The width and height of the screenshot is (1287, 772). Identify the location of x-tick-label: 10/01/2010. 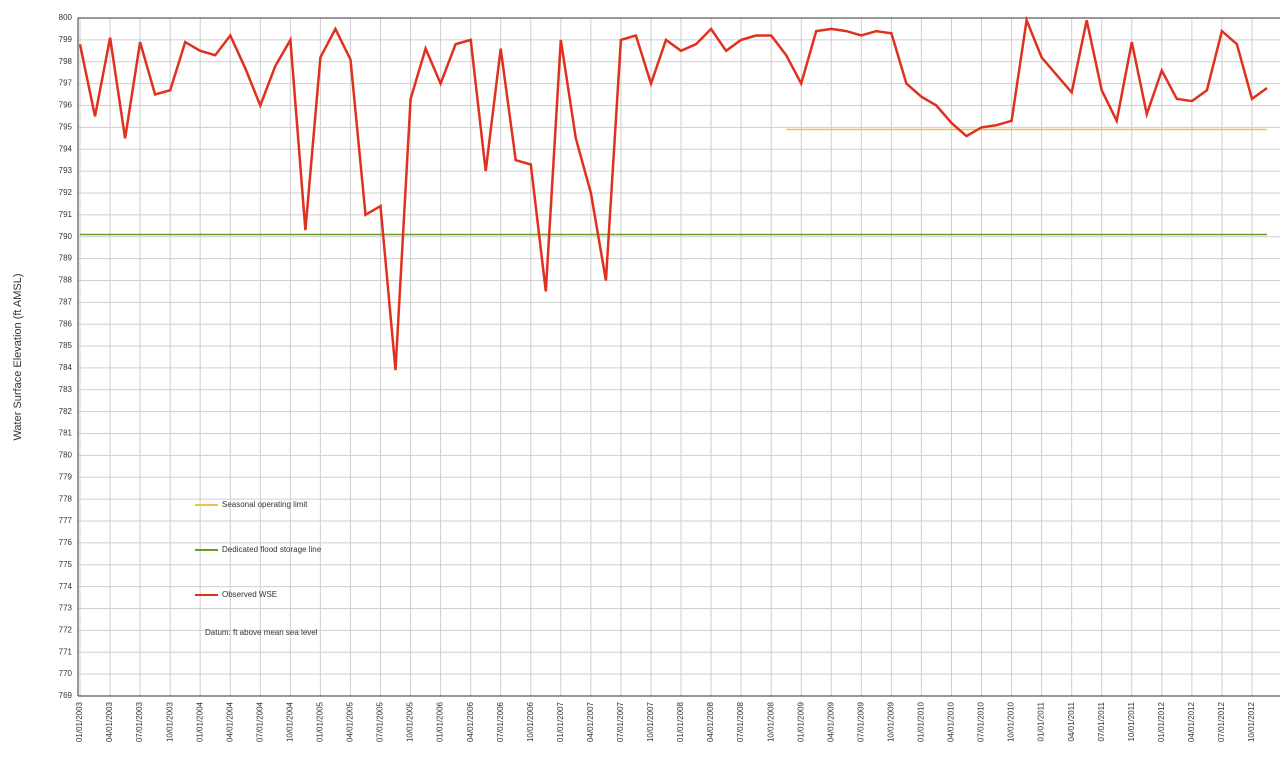
(1011, 721).